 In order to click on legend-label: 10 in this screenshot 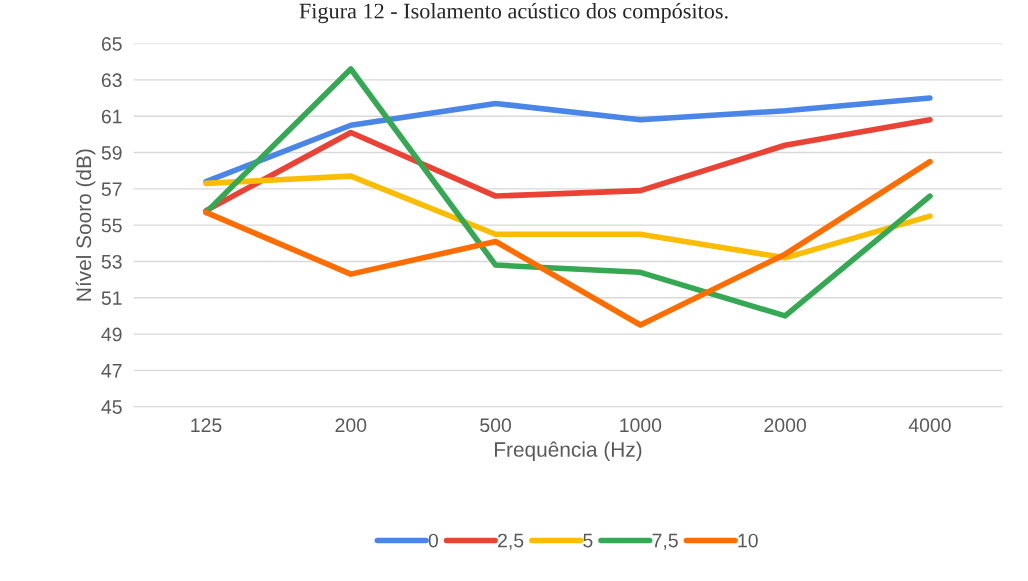, I will do `click(748, 540)`.